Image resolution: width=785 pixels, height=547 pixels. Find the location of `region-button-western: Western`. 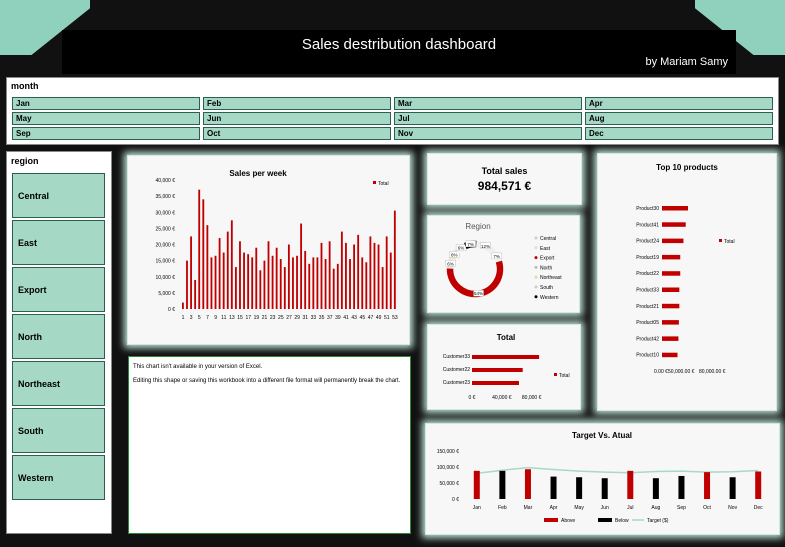

region-button-western: Western is located at coordinates (58, 477).